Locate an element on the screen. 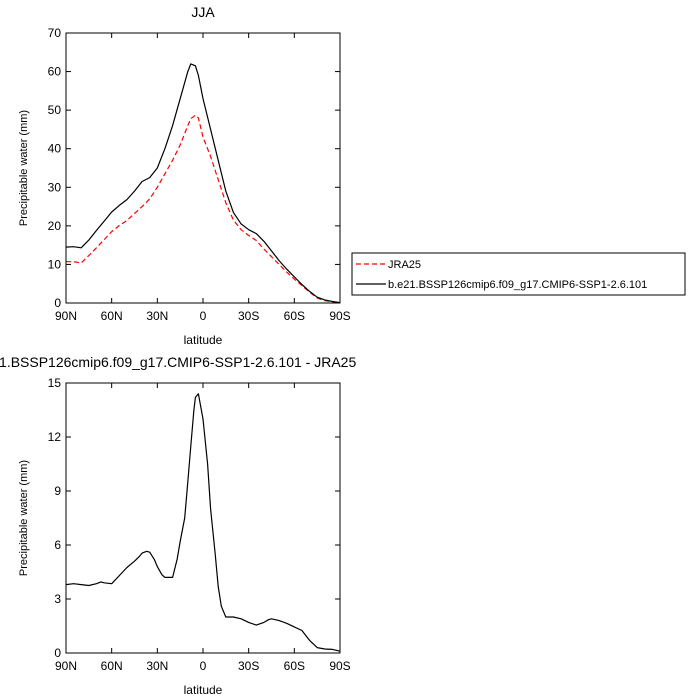 The image size is (700, 700). y-tick-label-bottom-1: 3 is located at coordinates (57, 599).